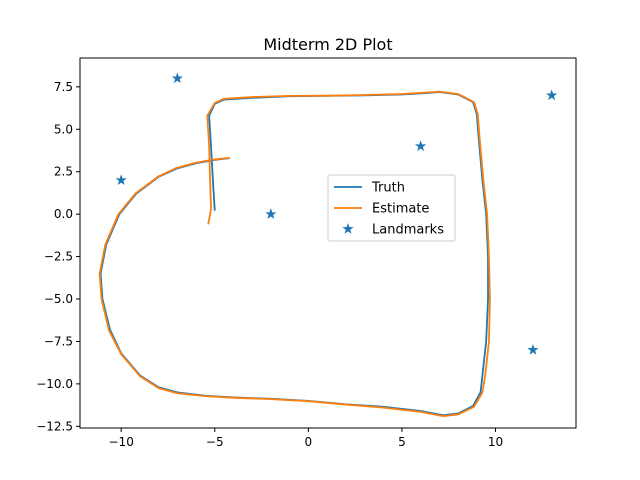  What do you see at coordinates (402, 442) in the screenshot?
I see `x-tick-label: 5` at bounding box center [402, 442].